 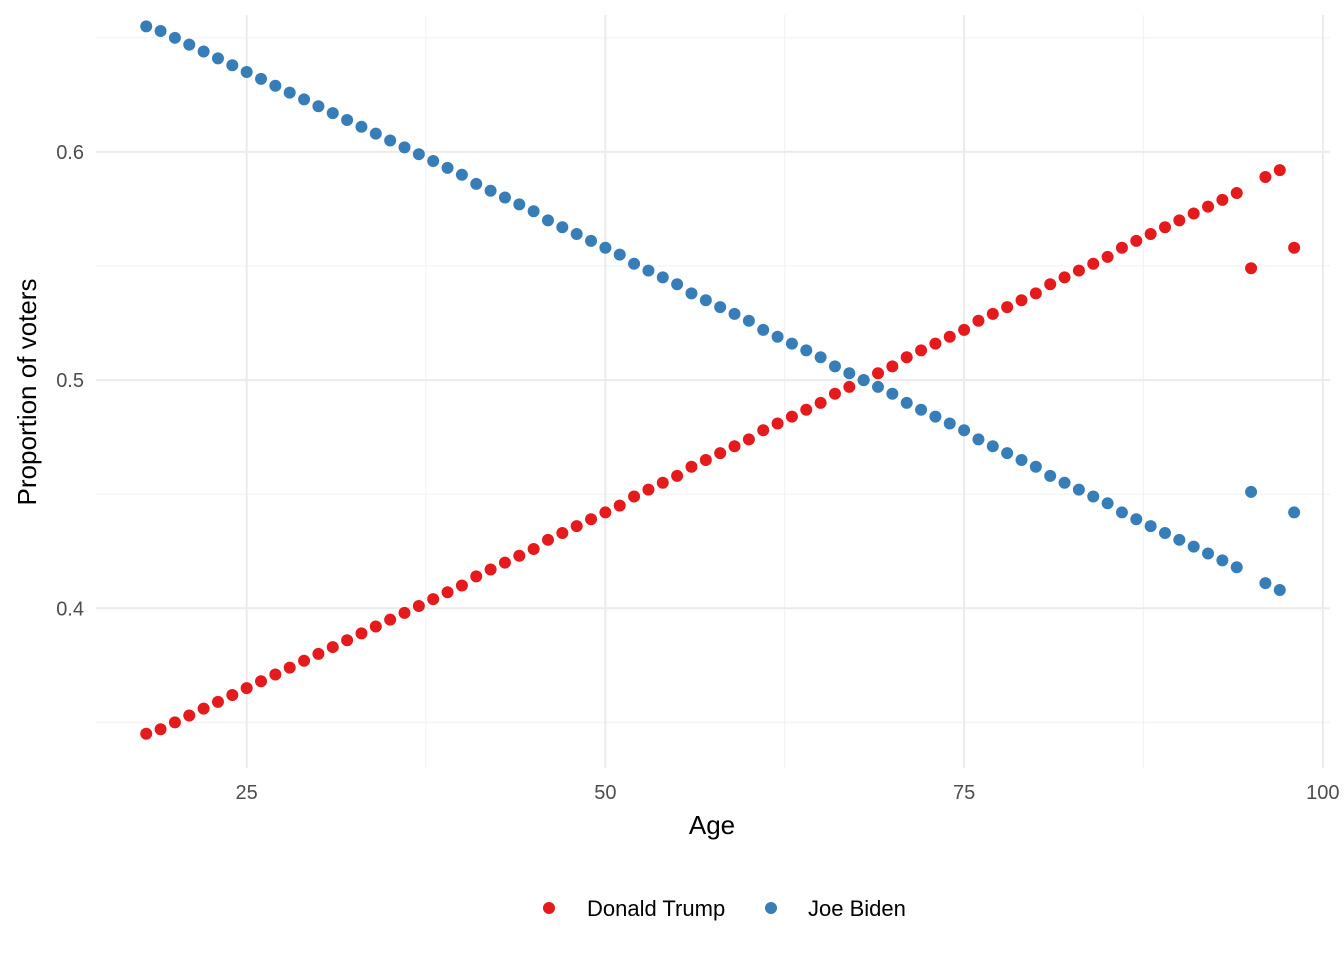 What do you see at coordinates (724, 908) in the screenshot?
I see `legend: Donald Trump Joe Biden` at bounding box center [724, 908].